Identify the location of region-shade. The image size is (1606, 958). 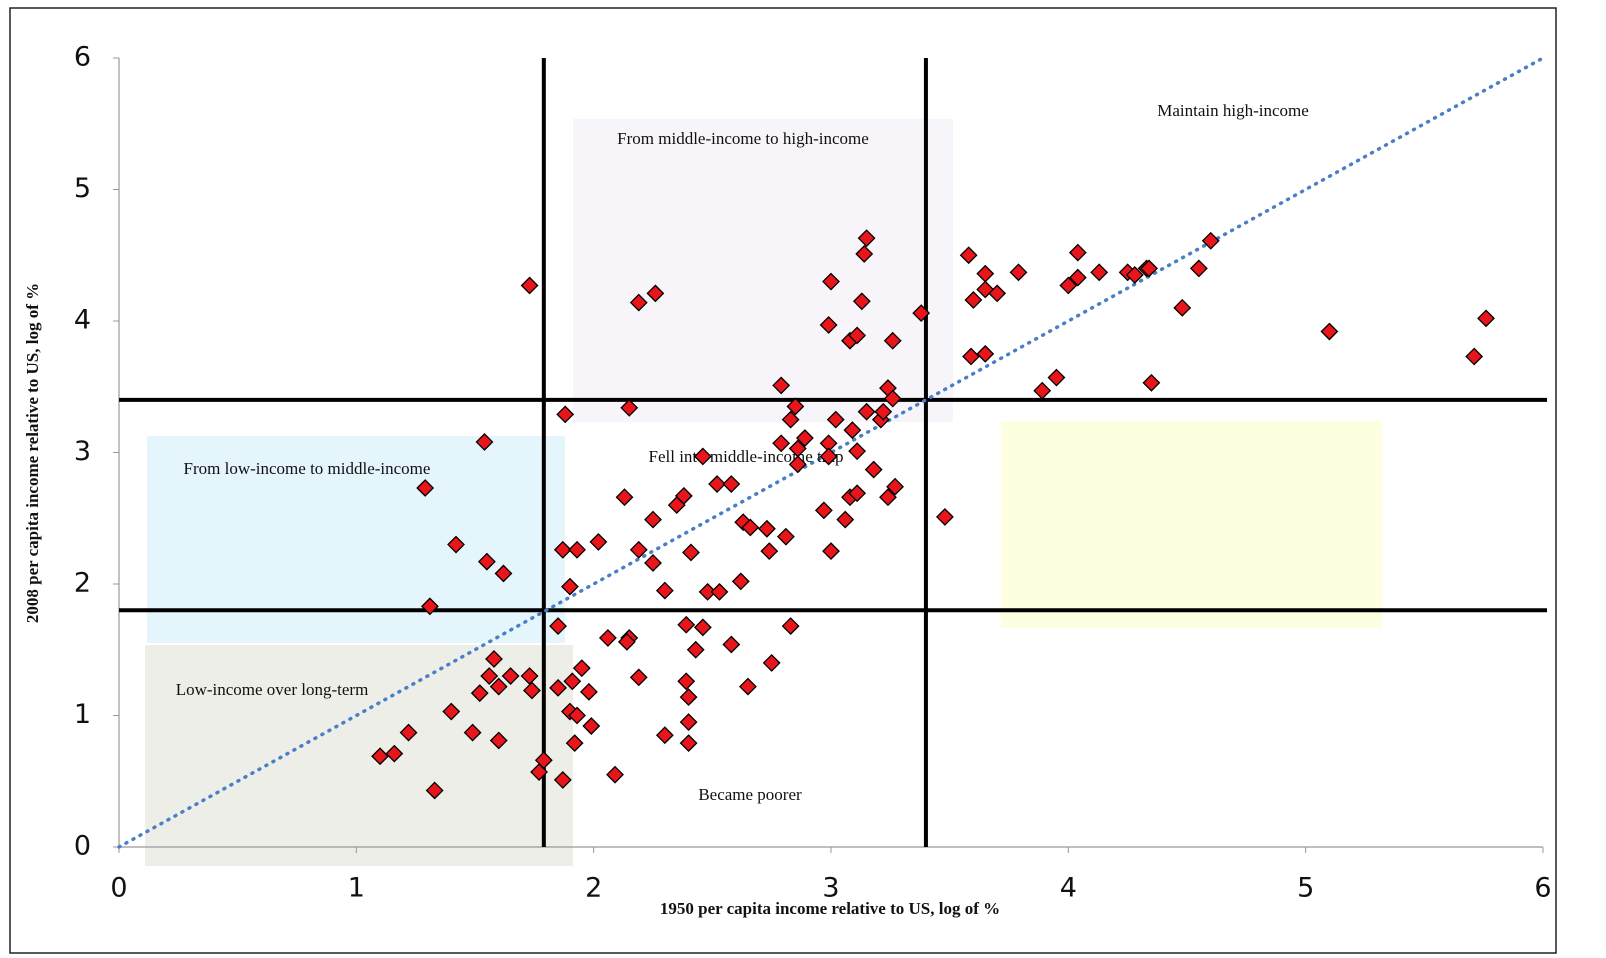
(763, 270).